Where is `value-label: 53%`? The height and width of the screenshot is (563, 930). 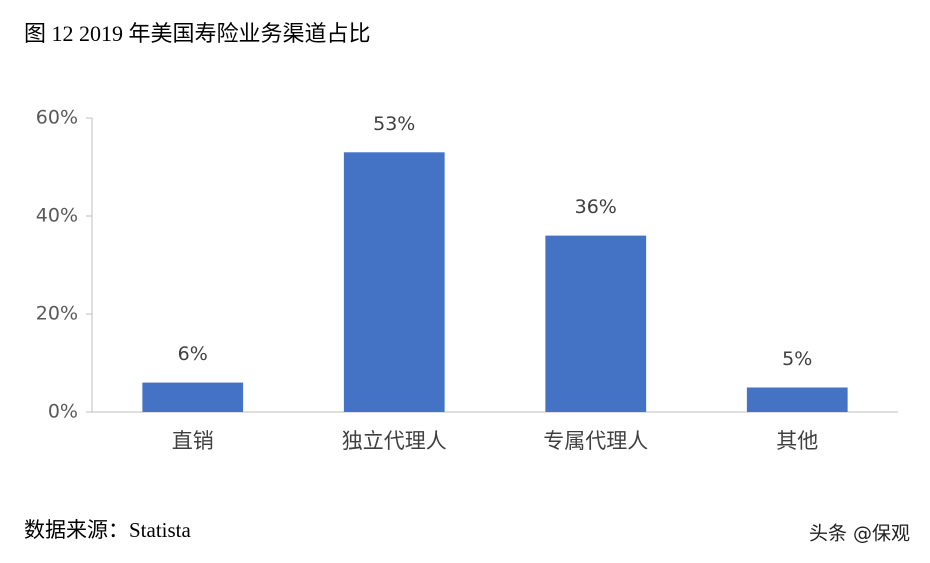
value-label: 53% is located at coordinates (394, 124).